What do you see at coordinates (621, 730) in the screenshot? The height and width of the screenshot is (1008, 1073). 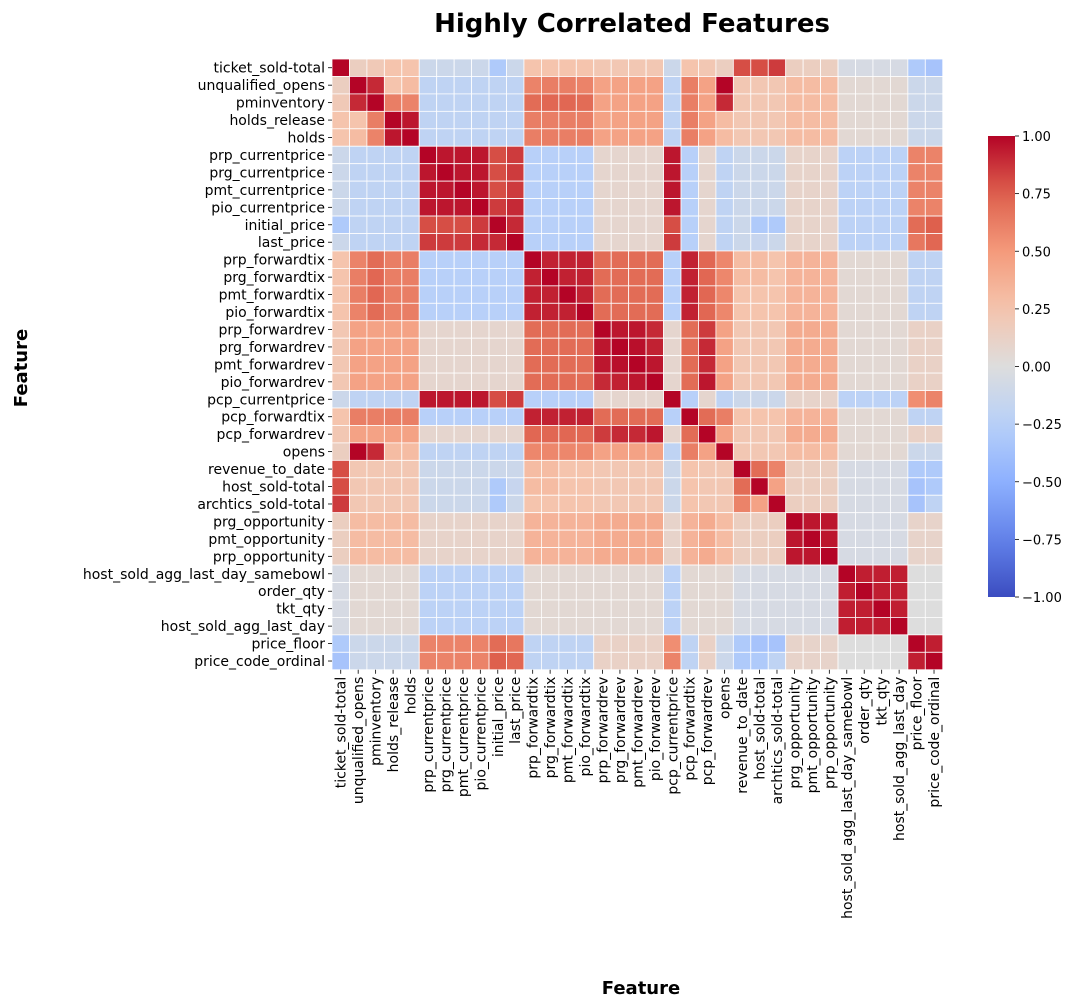 I see `x-tick-label: prg_forwardrev` at bounding box center [621, 730].